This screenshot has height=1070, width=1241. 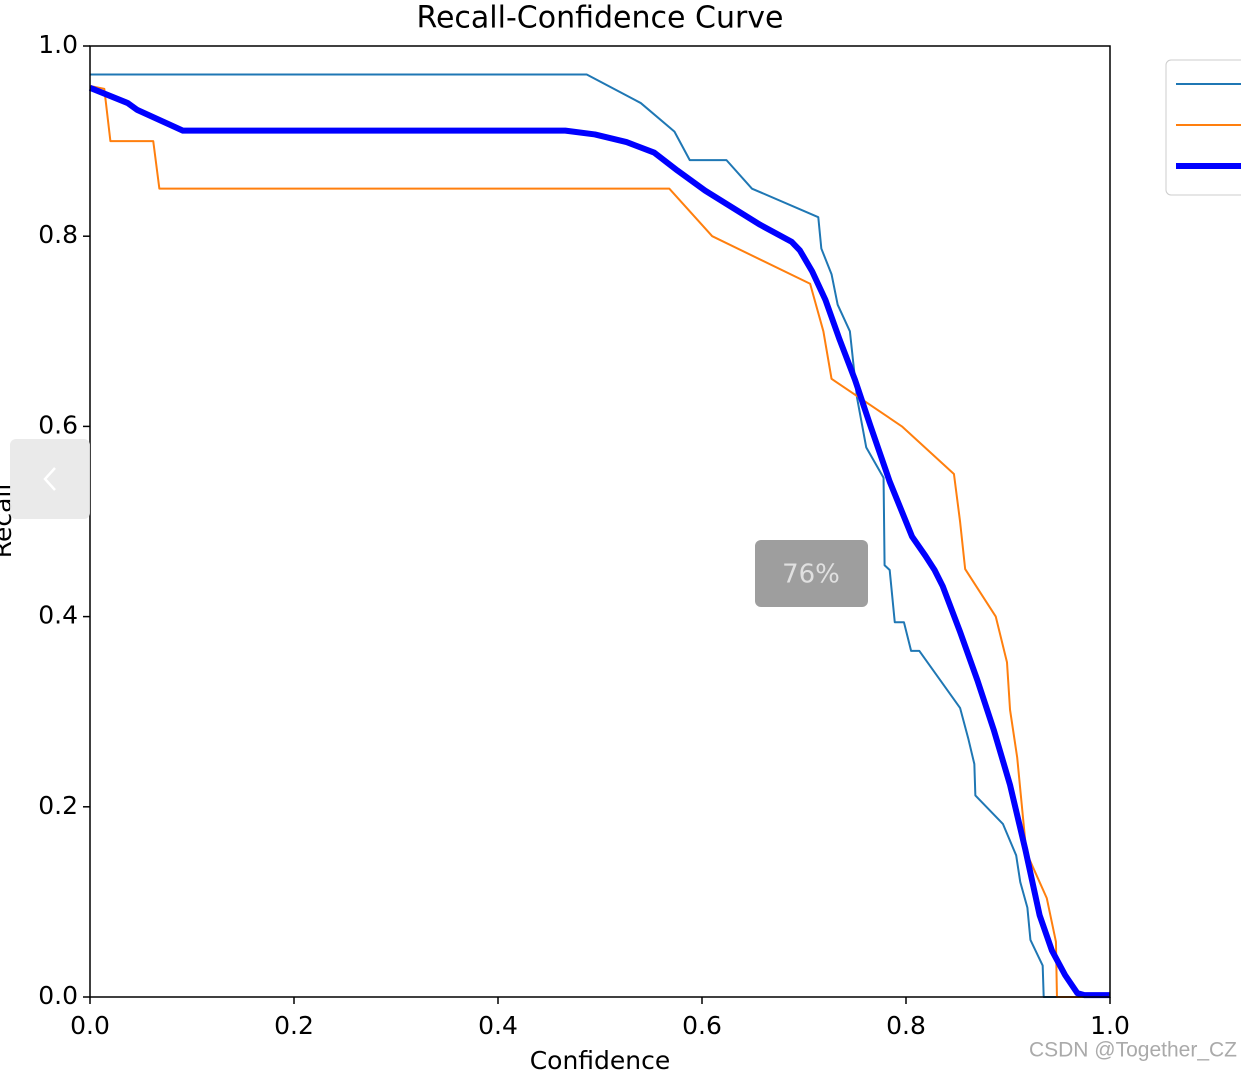 I want to click on x-tick-label: 0.2, so click(x=294, y=1025).